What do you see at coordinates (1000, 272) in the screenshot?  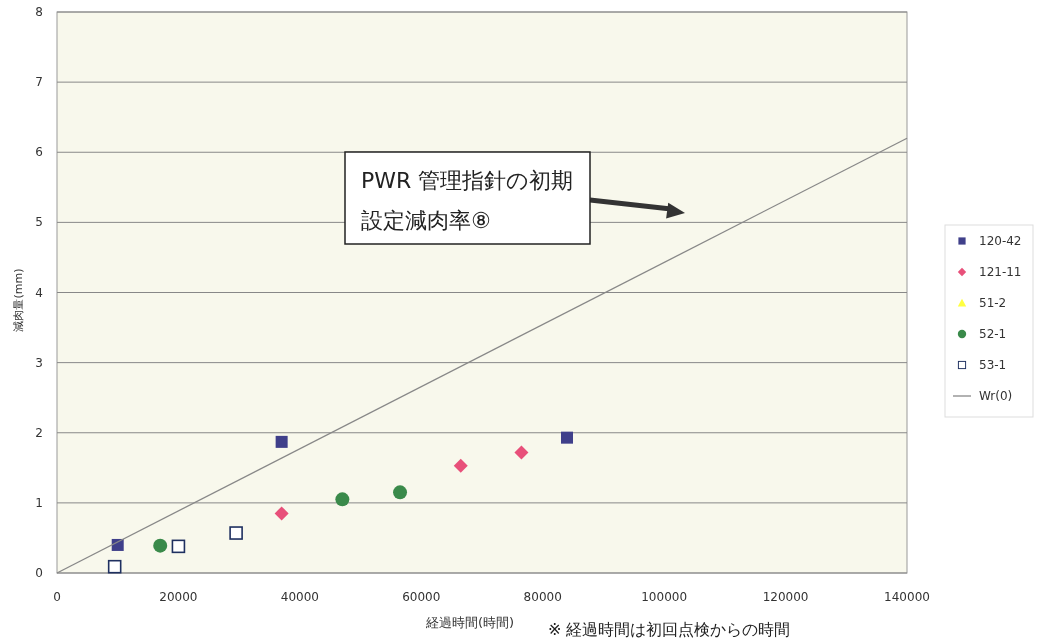 I see `legend-label: 121-11` at bounding box center [1000, 272].